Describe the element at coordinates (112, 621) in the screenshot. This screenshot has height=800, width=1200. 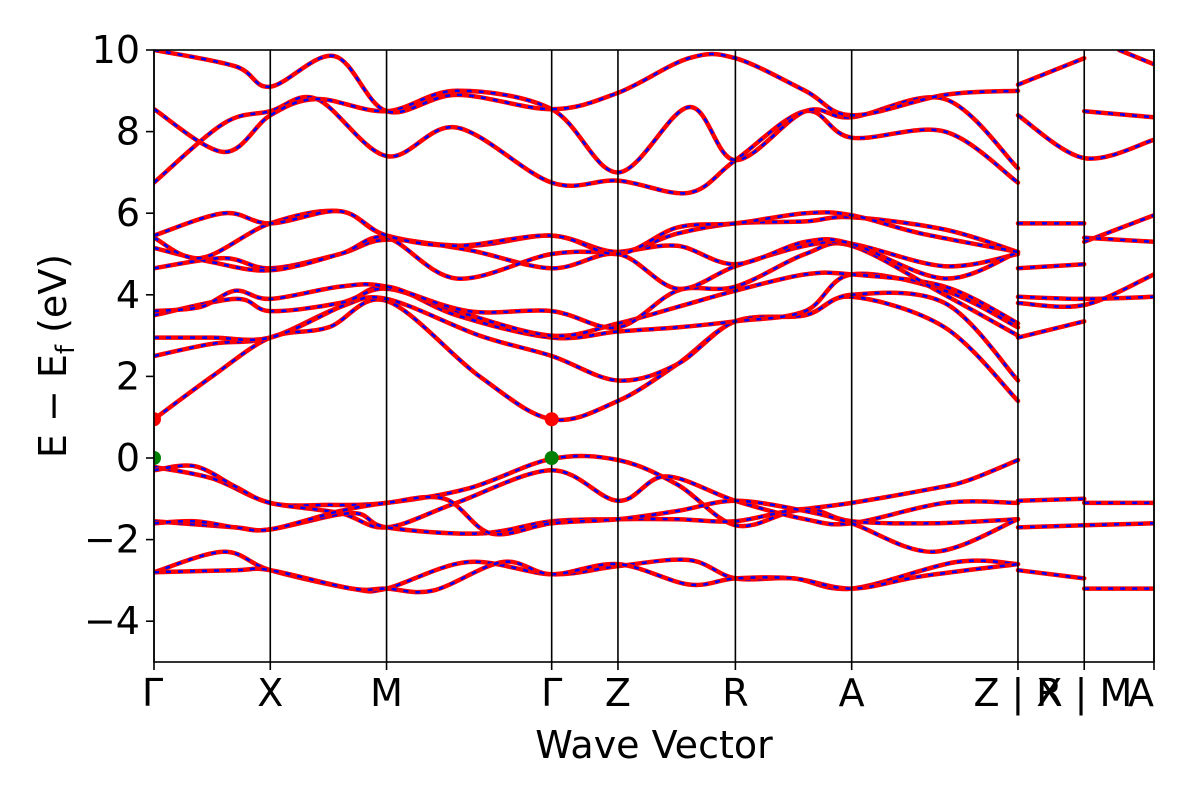
I see `y-tick-label-1: −4` at that location.